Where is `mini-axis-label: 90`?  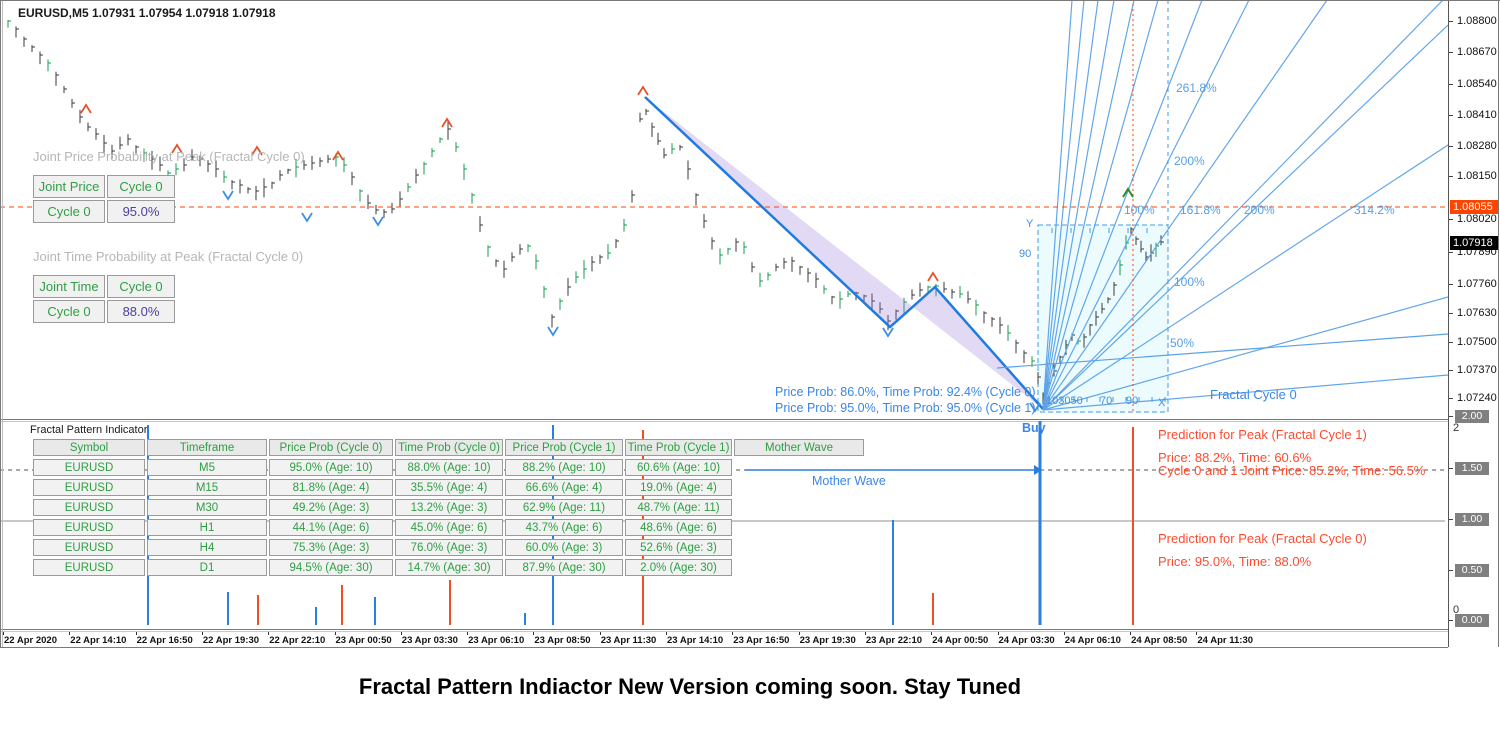 mini-axis-label: 90 is located at coordinates (1025, 254).